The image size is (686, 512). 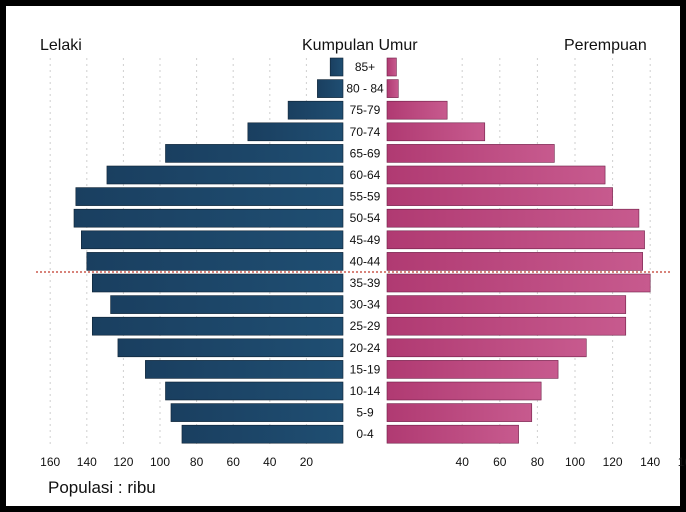 I want to click on category-label: 60-64, so click(x=365, y=175).